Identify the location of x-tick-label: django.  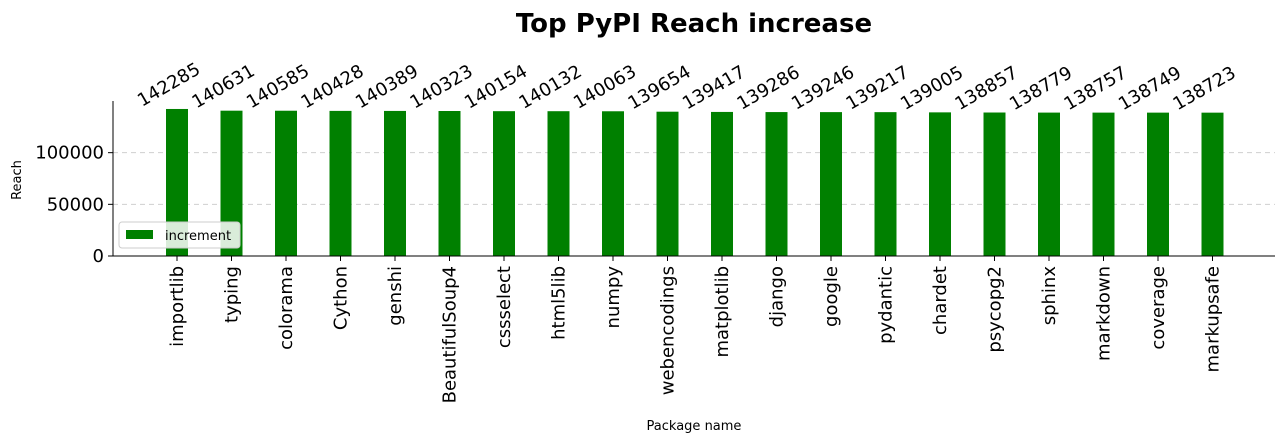
(777, 296).